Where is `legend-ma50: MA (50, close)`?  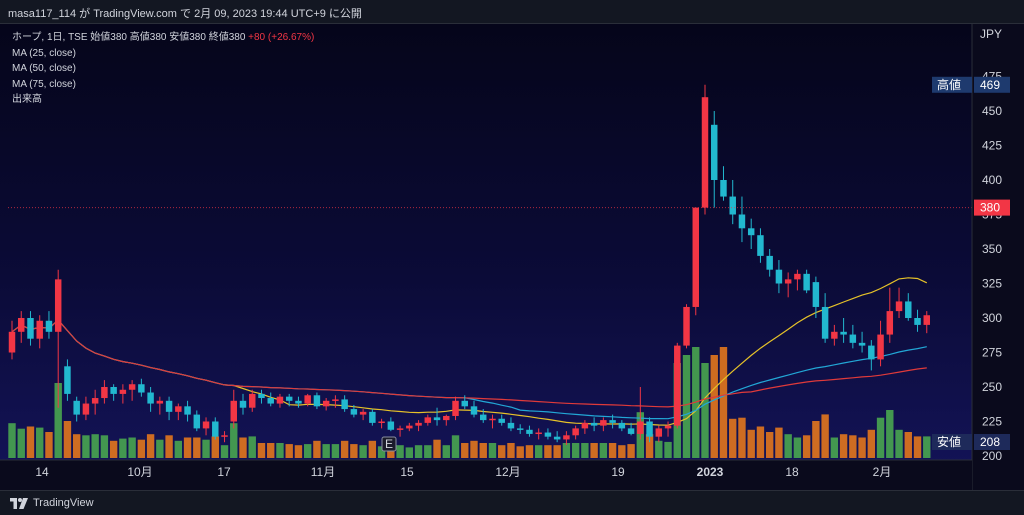 legend-ma50: MA (50, close) is located at coordinates (44, 68).